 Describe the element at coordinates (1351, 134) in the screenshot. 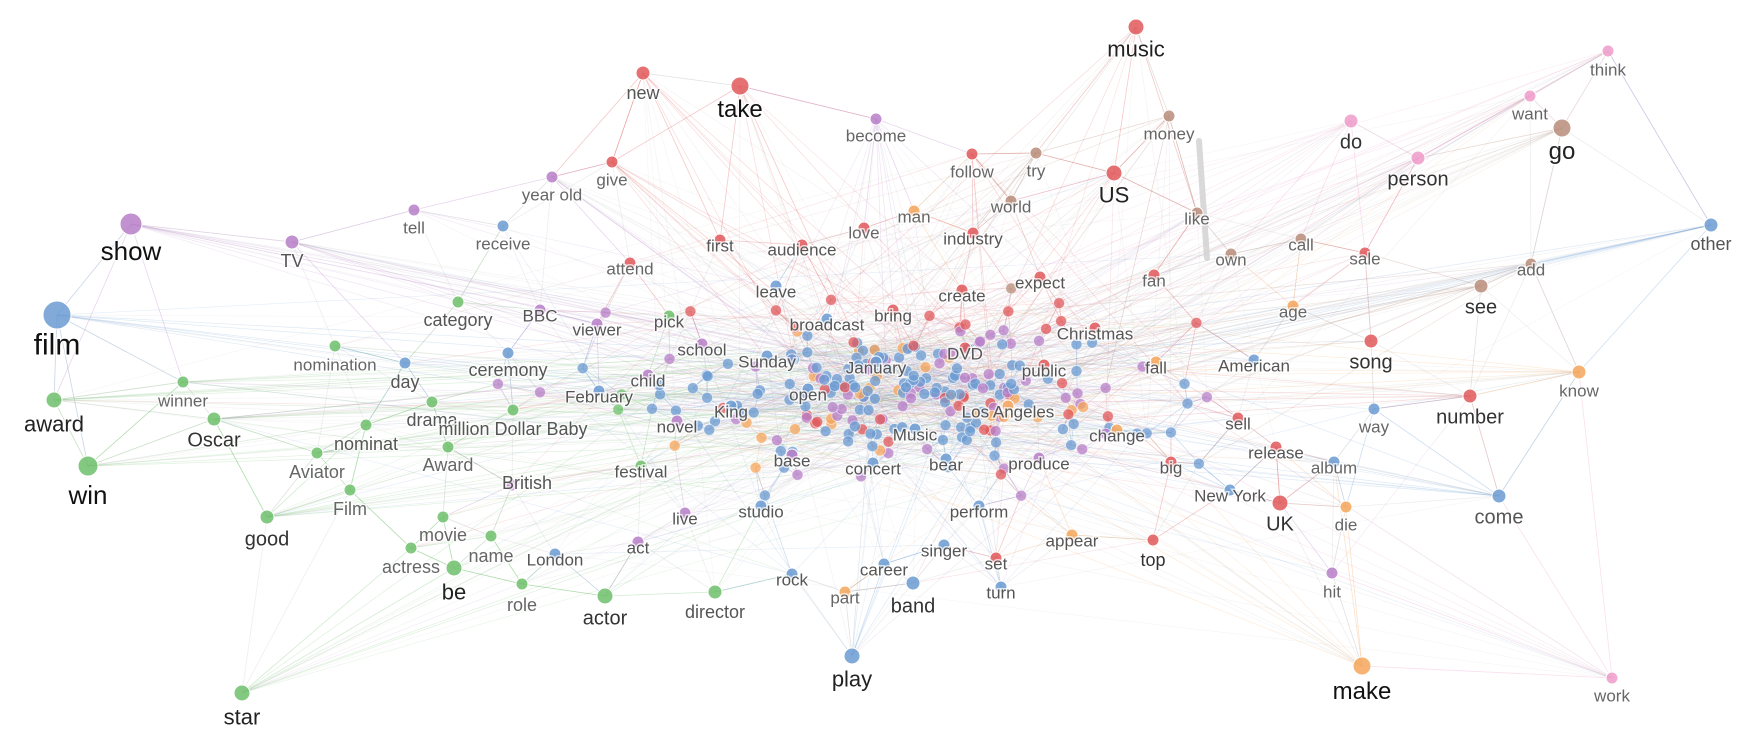

I see `node-do: do` at that location.